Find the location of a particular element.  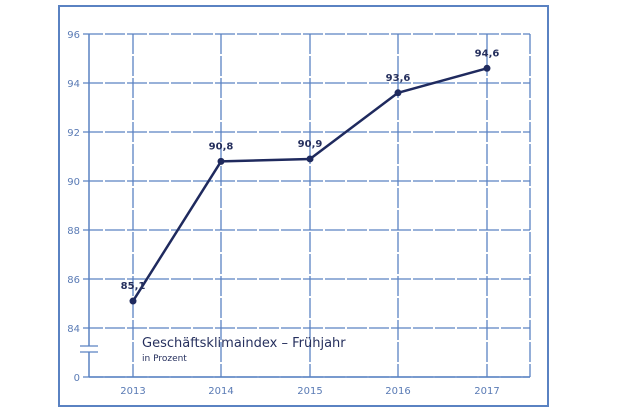

x-tick-label: 2016 is located at coordinates (397, 391).